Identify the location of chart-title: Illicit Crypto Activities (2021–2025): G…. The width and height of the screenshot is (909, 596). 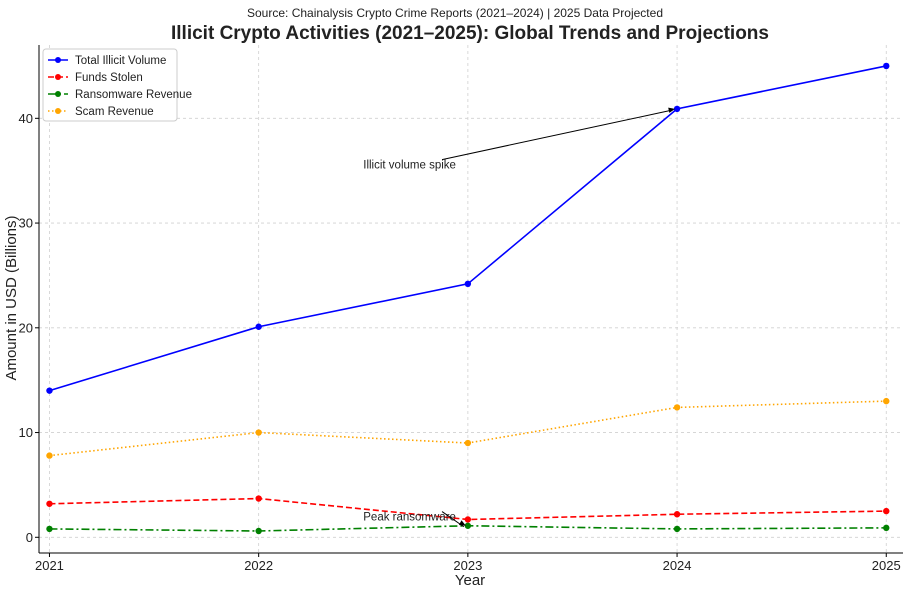
(470, 33).